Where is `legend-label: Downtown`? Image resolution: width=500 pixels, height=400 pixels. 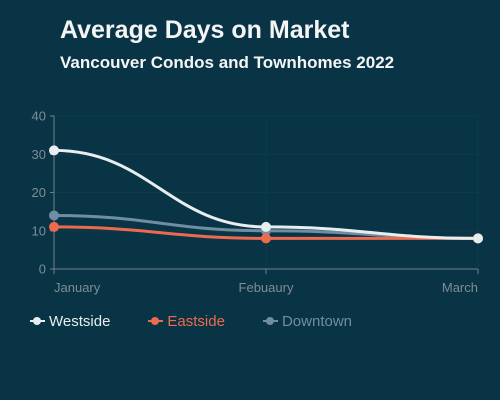 legend-label: Downtown is located at coordinates (317, 321).